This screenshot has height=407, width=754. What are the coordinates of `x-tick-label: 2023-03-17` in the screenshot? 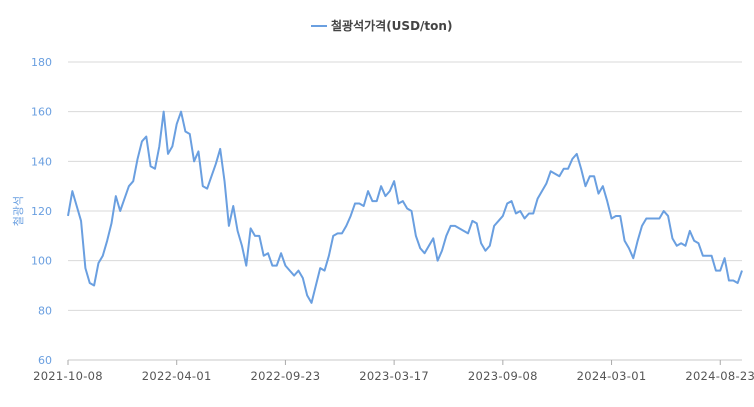 It's located at (394, 376).